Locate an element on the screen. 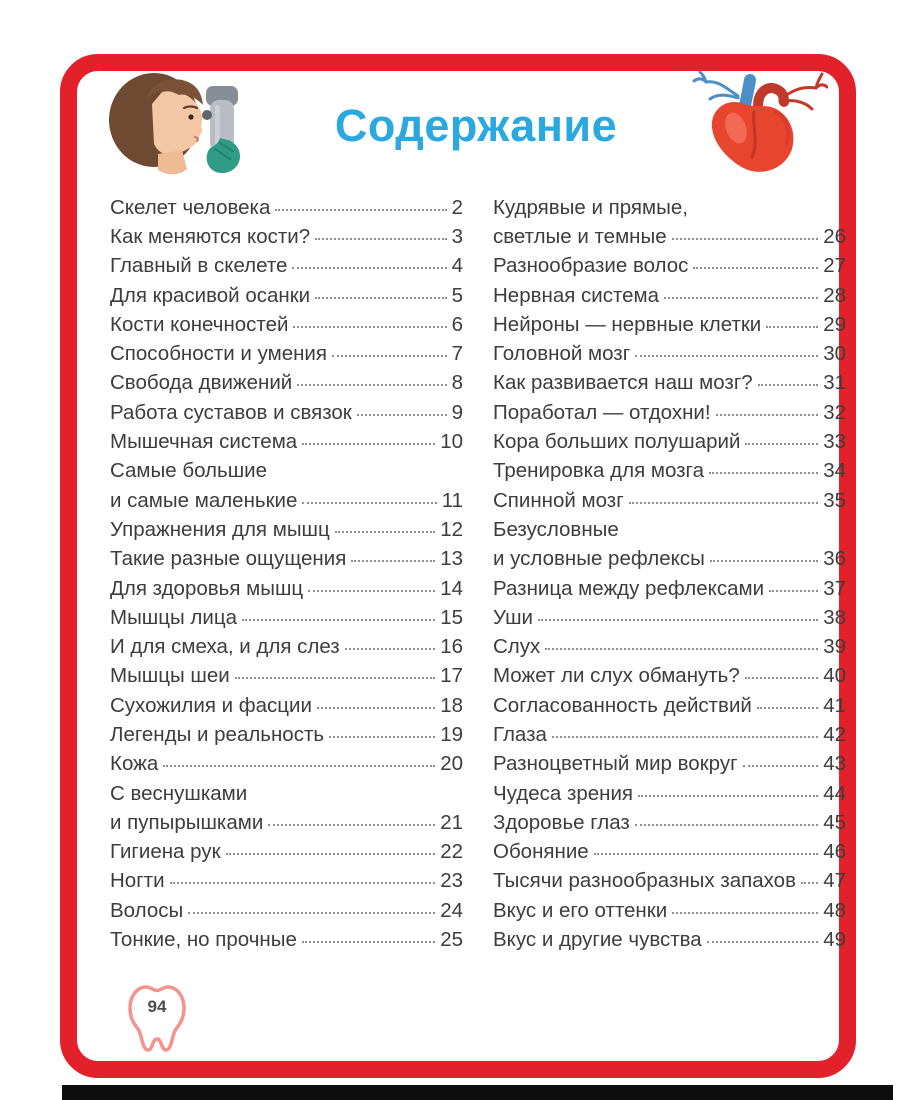  toc-entry-label: Безусловные is located at coordinates (556, 529).